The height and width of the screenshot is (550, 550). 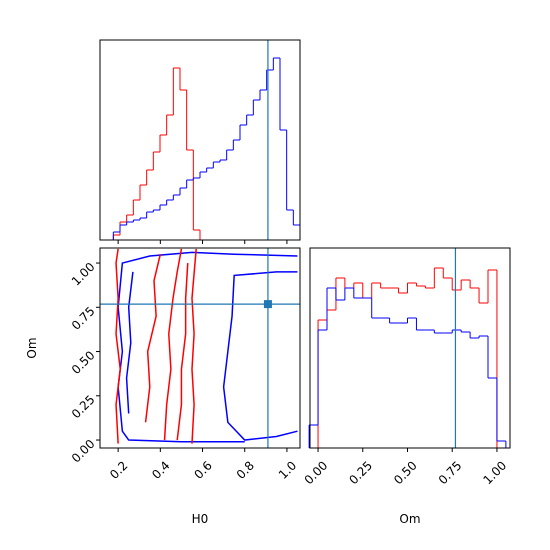 I want to click on x-tick-label: 0.00, so click(x=316, y=472).